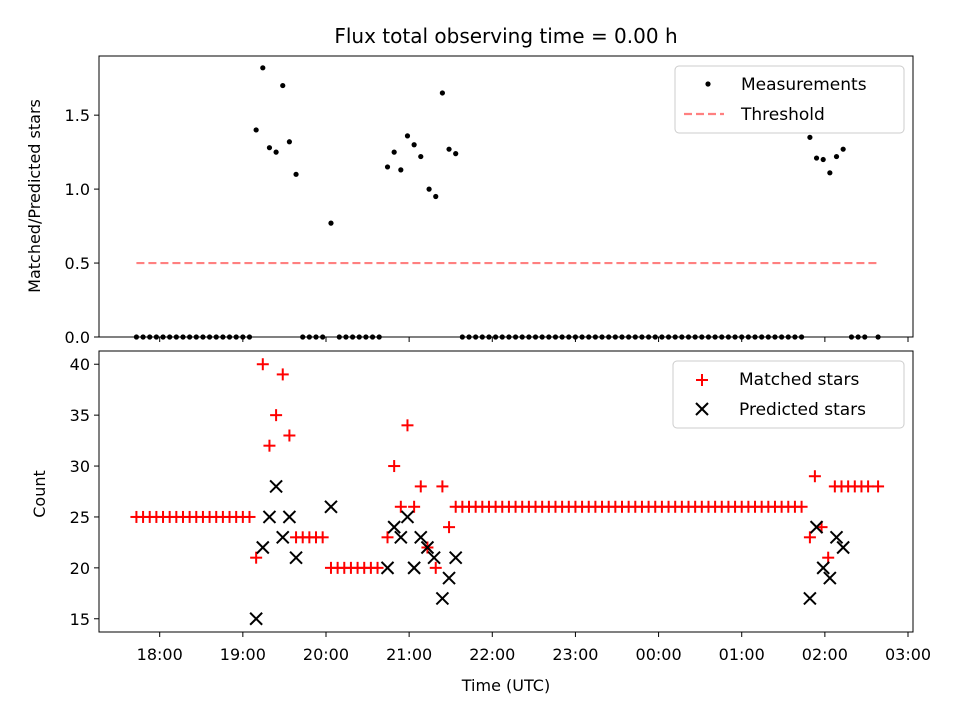  I want to click on count-legend: Matched stars Predicted stars, so click(788, 394).